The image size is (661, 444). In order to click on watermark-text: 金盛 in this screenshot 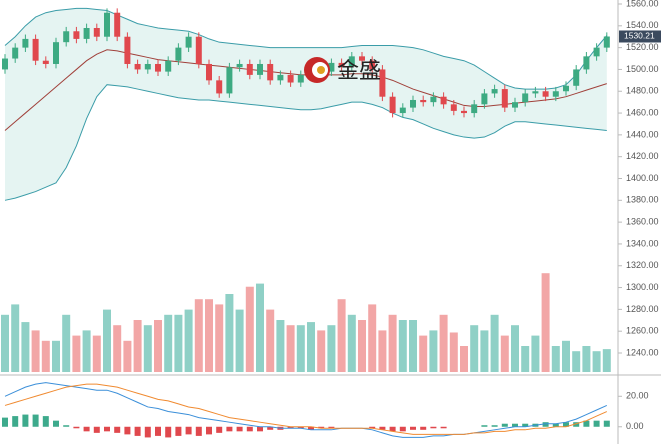, I will do `click(359, 71)`.